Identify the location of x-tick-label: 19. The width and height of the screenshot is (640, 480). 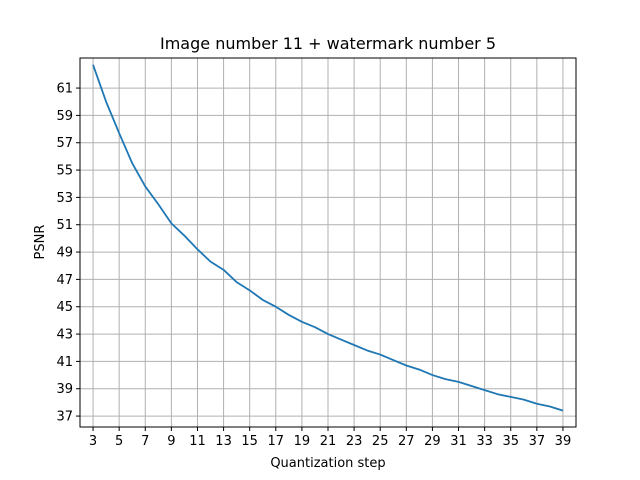
(302, 441).